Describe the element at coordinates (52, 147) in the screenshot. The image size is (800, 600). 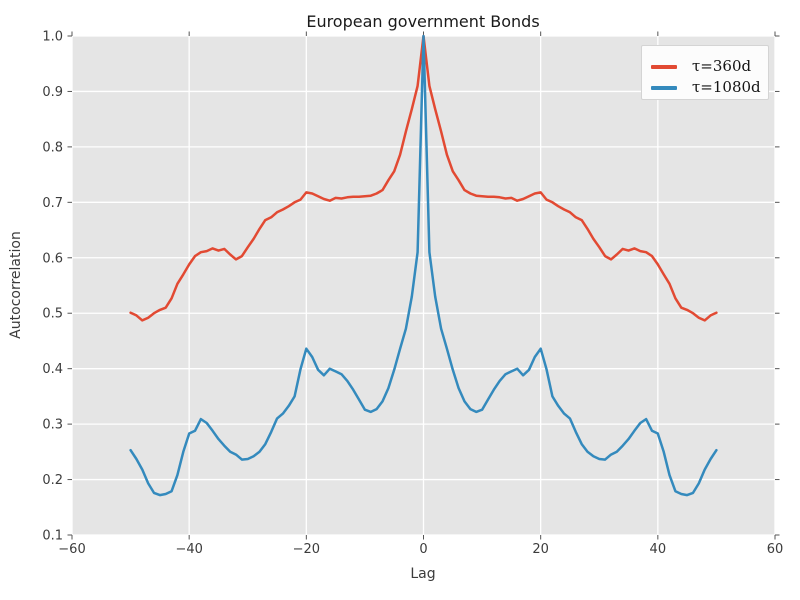
I see `y-tick-label: 0.8` at that location.